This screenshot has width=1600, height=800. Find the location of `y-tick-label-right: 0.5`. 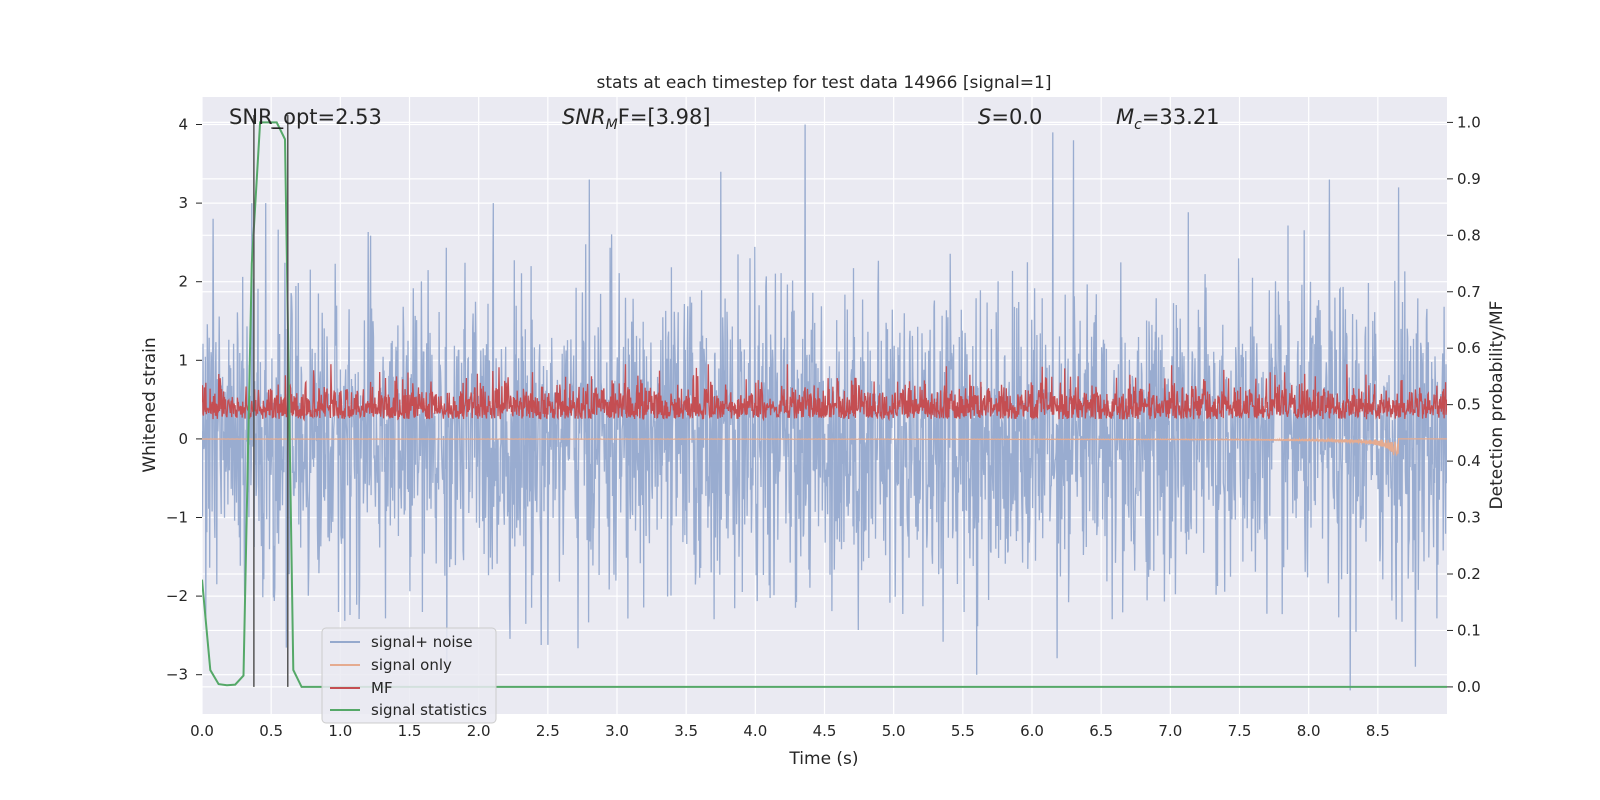

y-tick-label-right: 0.5 is located at coordinates (1469, 405).